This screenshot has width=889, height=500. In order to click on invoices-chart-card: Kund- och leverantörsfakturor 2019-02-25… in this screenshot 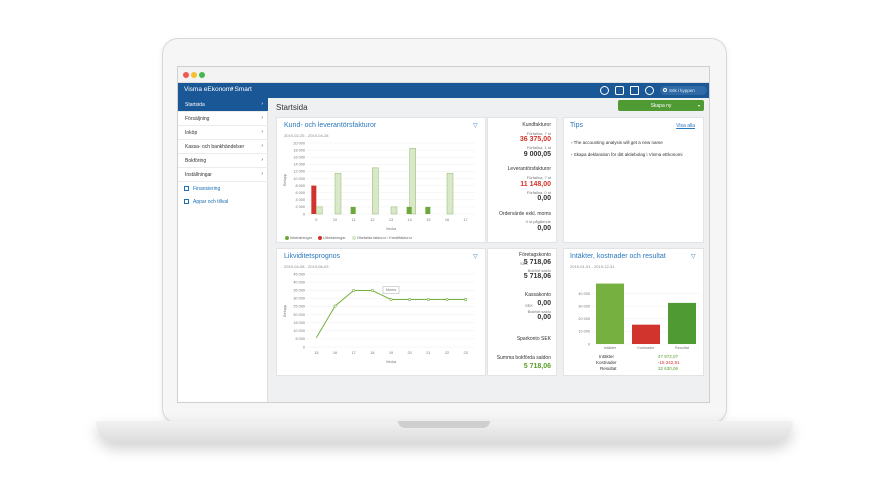, I will do `click(381, 180)`.